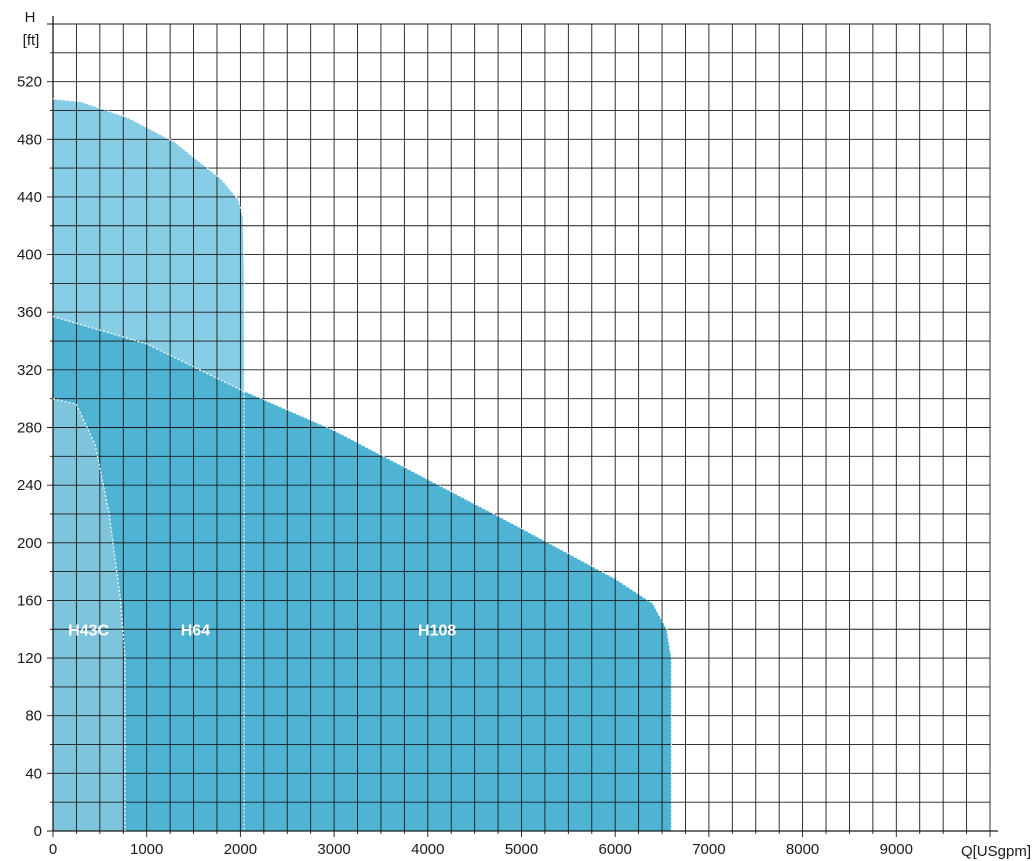 The height and width of the screenshot is (861, 1036). I want to click on x-tick-label: 8000, so click(802, 849).